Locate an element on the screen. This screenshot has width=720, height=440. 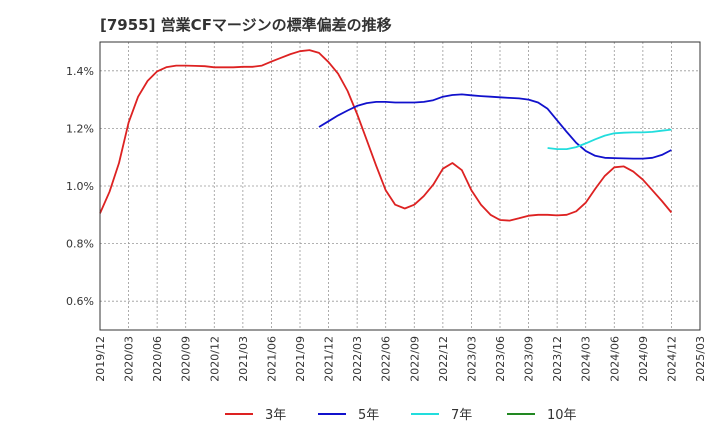
x-tick-label: 2022/03 is located at coordinates (357, 359).